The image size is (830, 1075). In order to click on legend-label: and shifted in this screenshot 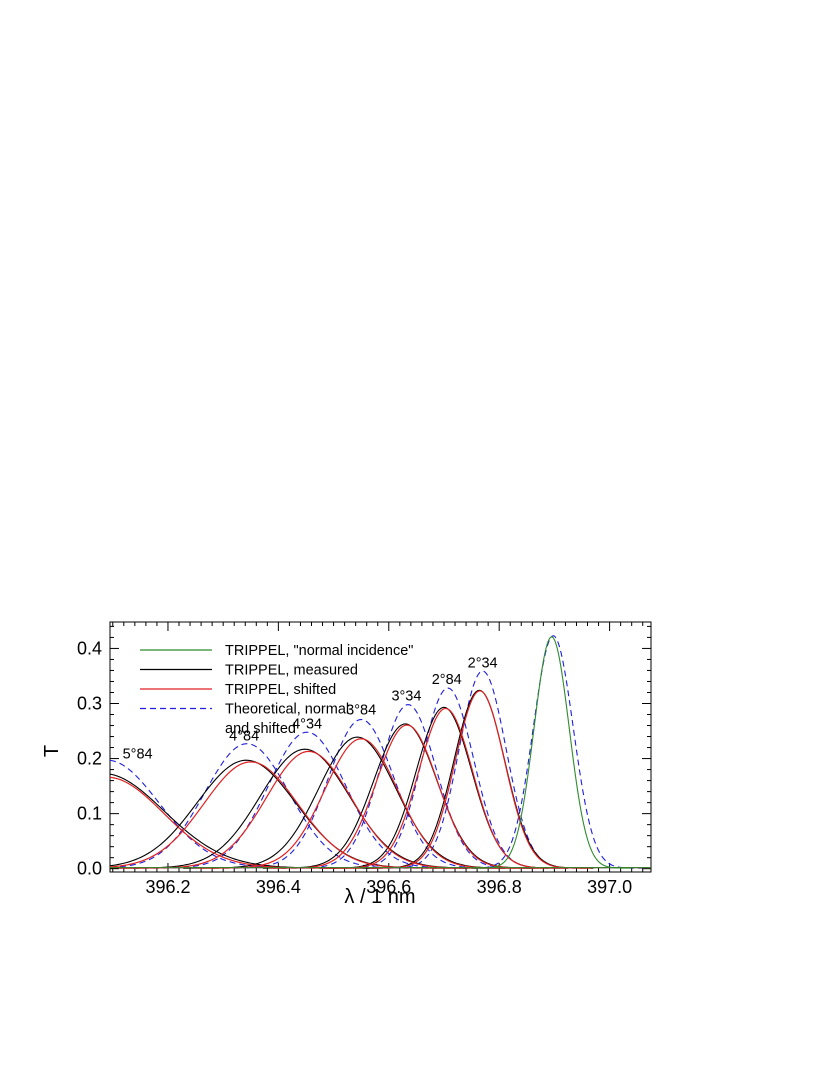, I will do `click(260, 729)`.